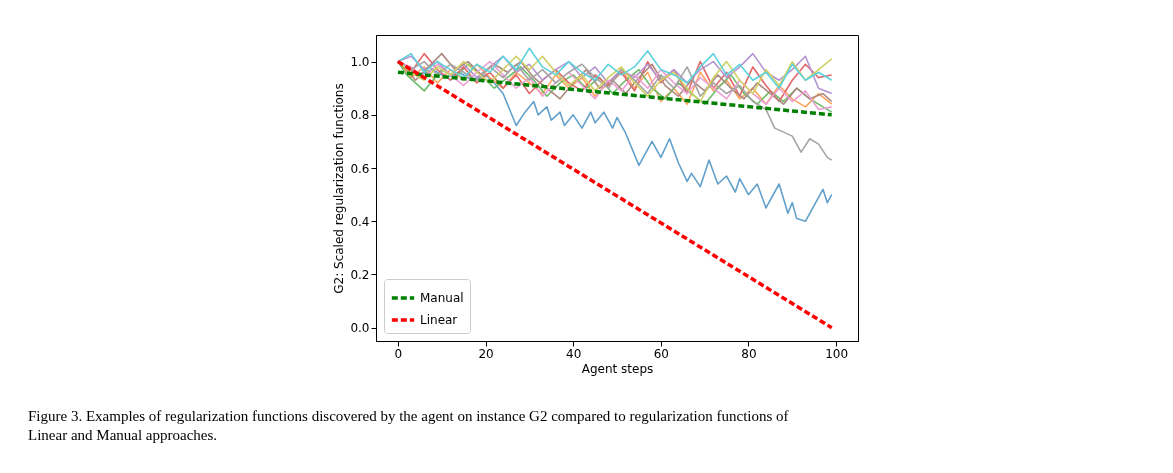 Image resolution: width=1173 pixels, height=473 pixels. What do you see at coordinates (360, 168) in the screenshot?
I see `y-tick-label: 0.6` at bounding box center [360, 168].